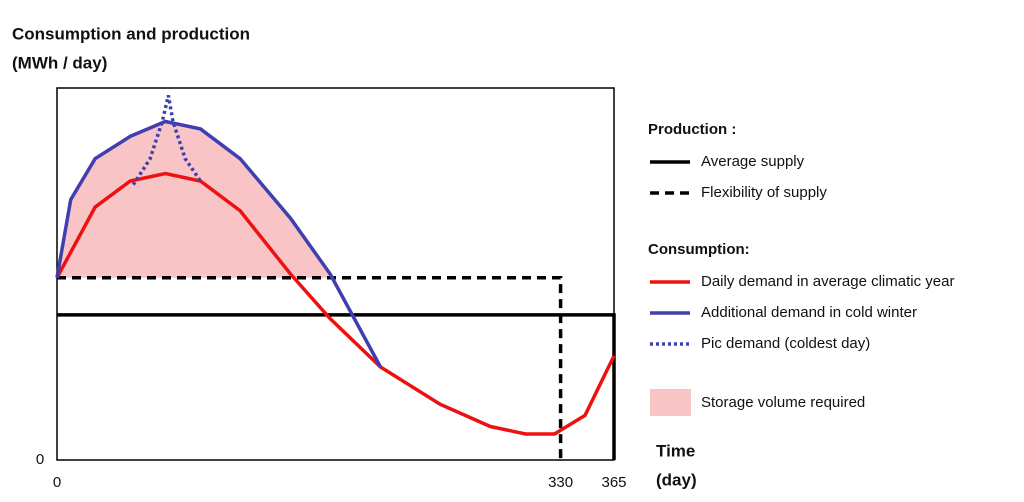  What do you see at coordinates (764, 192) in the screenshot?
I see `legend-label: Flexibility of supply` at bounding box center [764, 192].